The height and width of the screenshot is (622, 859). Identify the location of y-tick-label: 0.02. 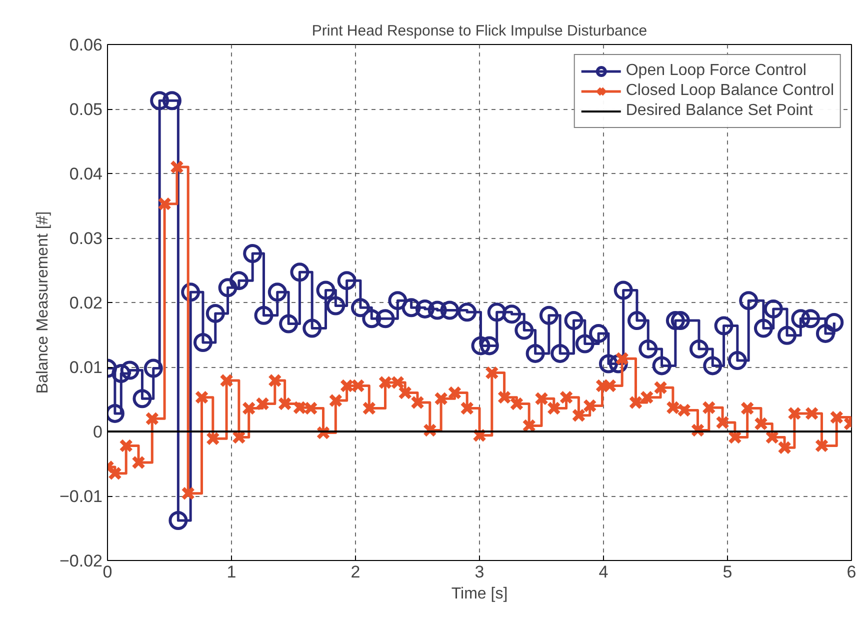
(86, 303).